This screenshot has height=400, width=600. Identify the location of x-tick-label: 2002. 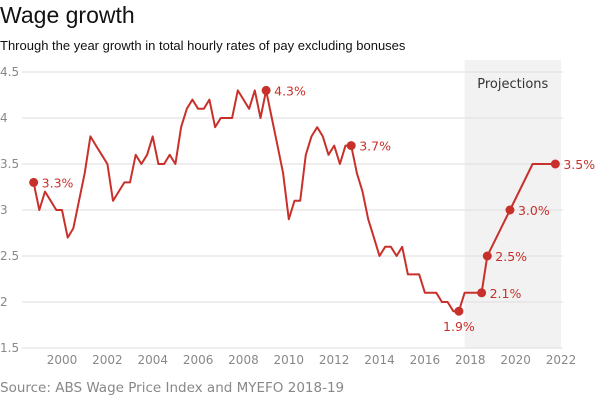
(107, 360).